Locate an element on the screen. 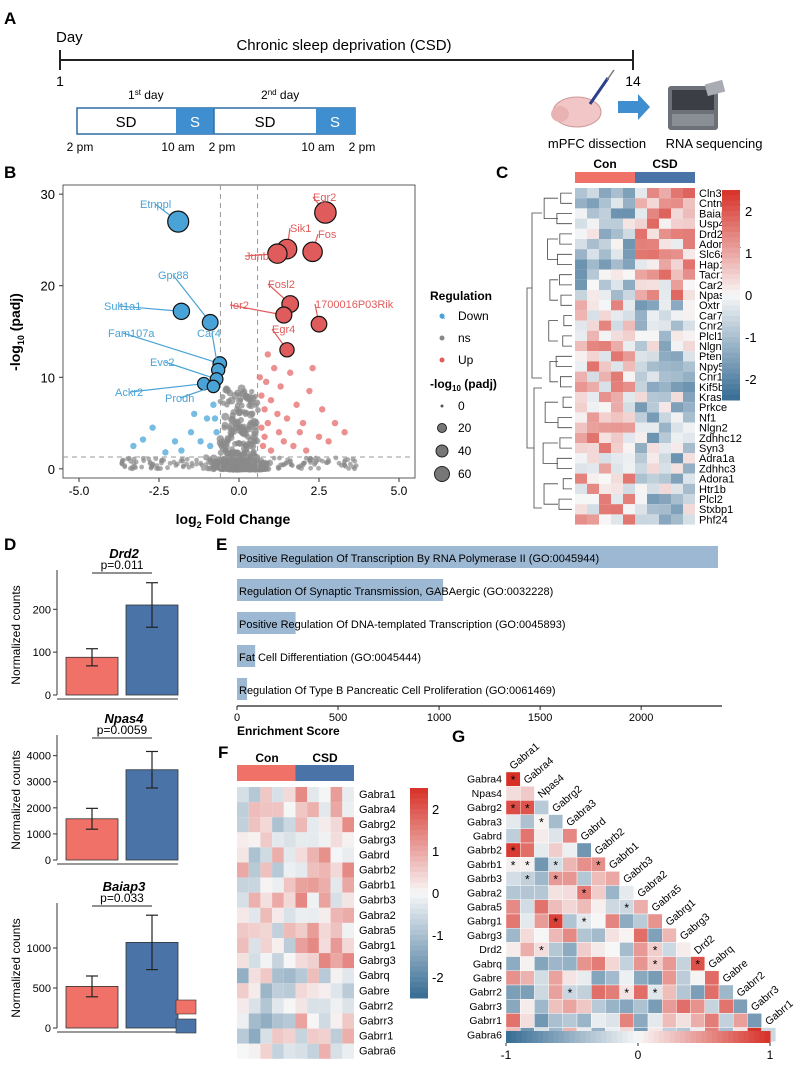  gene-label: Prodh is located at coordinates (179, 399).